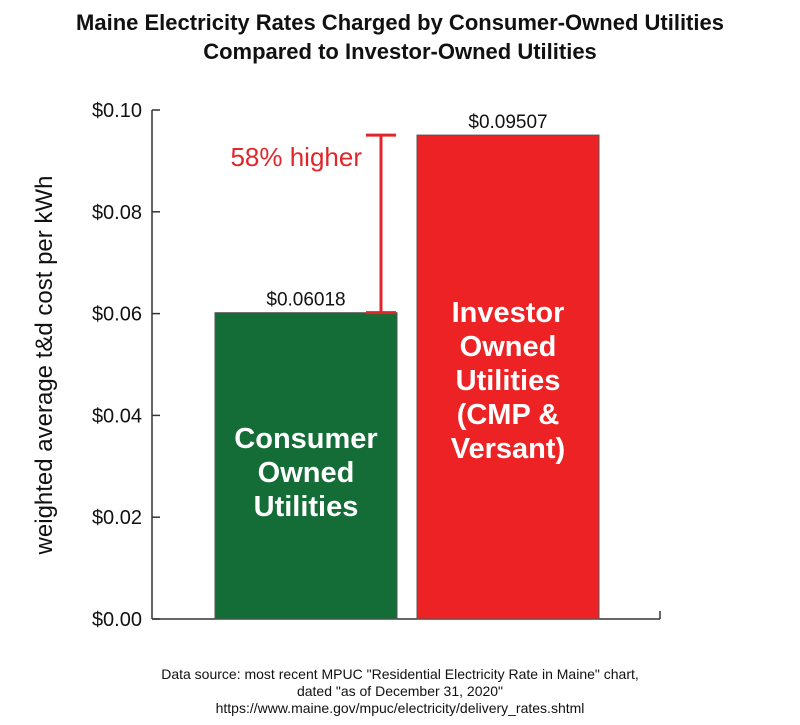  Describe the element at coordinates (508, 381) in the screenshot. I see `bar-label-1-line-3: Utilities` at that location.